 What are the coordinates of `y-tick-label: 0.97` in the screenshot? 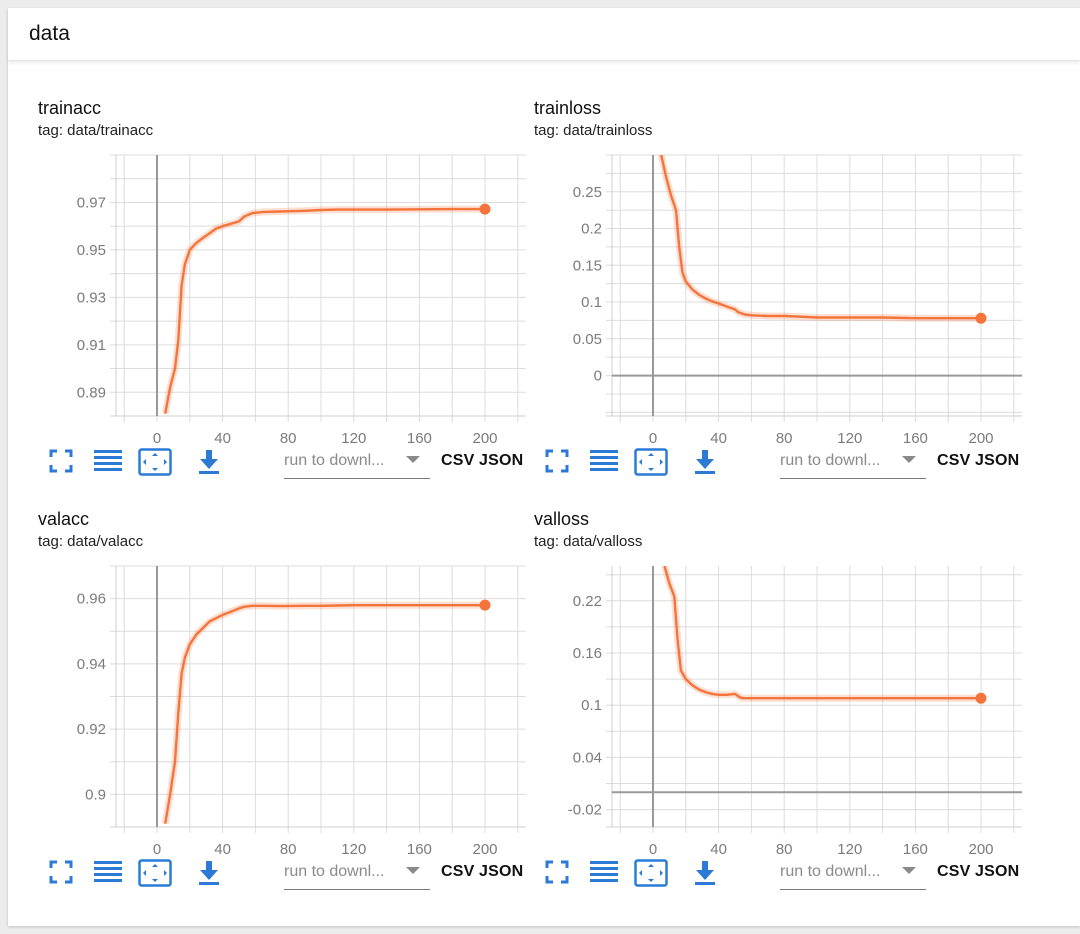 It's located at (91, 202).